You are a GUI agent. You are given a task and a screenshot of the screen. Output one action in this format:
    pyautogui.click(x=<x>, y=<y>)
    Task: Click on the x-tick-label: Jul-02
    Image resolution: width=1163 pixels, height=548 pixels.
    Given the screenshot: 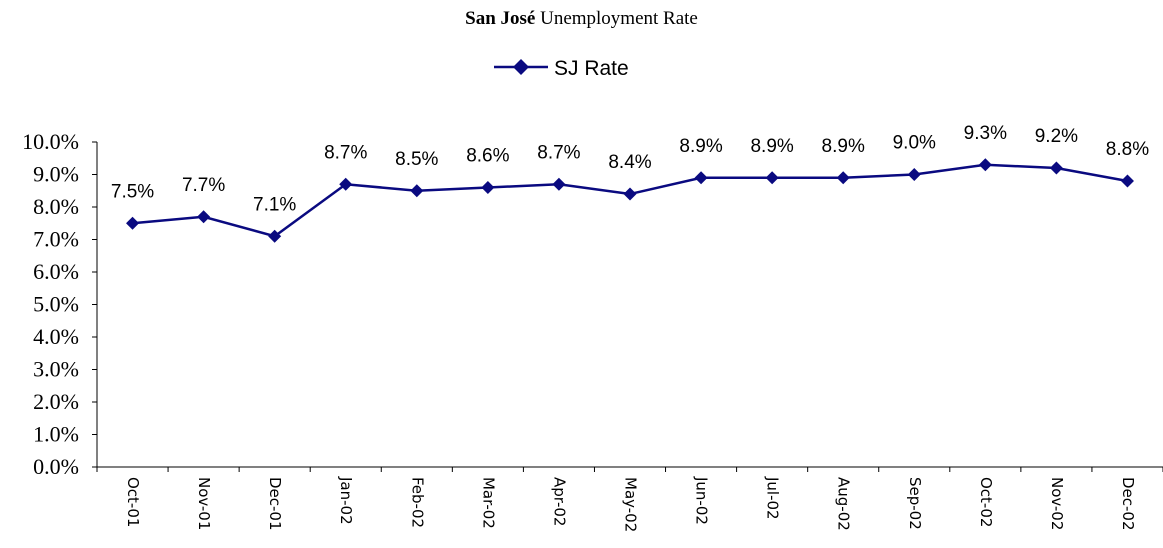 What is the action you would take?
    pyautogui.click(x=773, y=498)
    